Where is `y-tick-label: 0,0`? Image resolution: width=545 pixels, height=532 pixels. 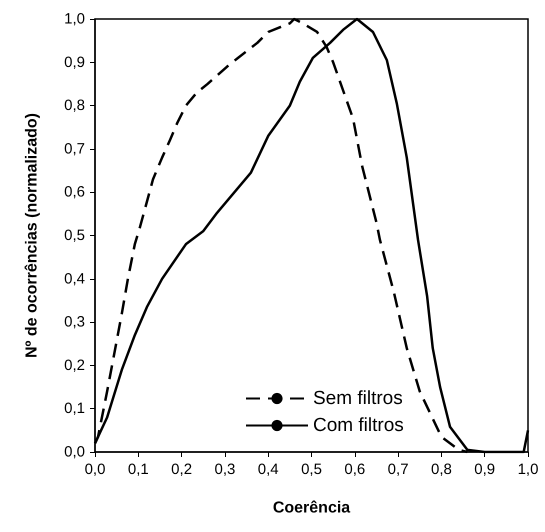
y-tick-label: 0,0 is located at coordinates (74, 452).